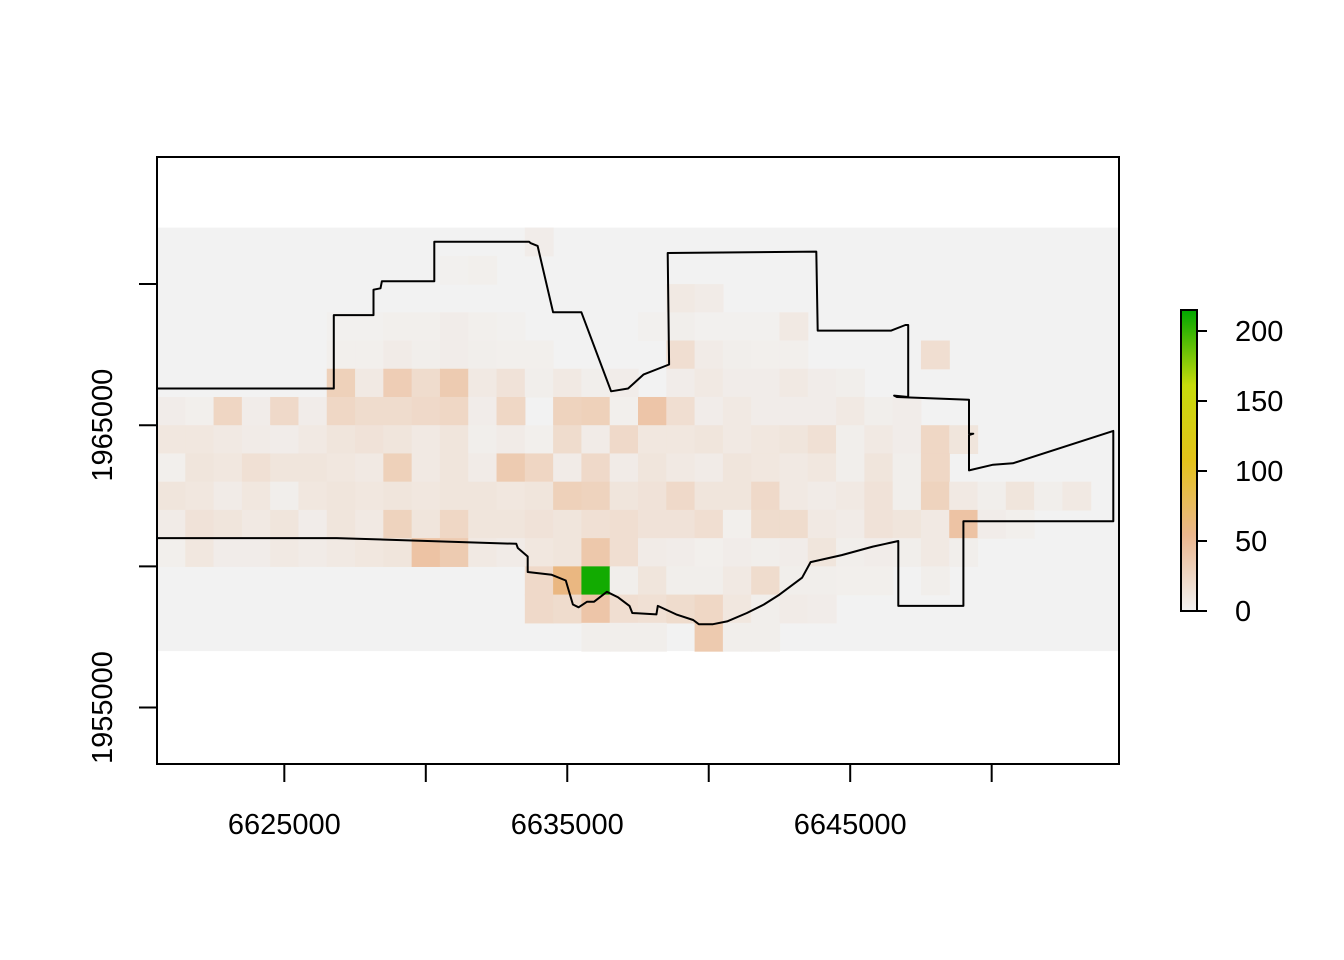 This screenshot has height=960, width=1344. What do you see at coordinates (103, 707) in the screenshot?
I see `y-tick-label: 1955000` at bounding box center [103, 707].